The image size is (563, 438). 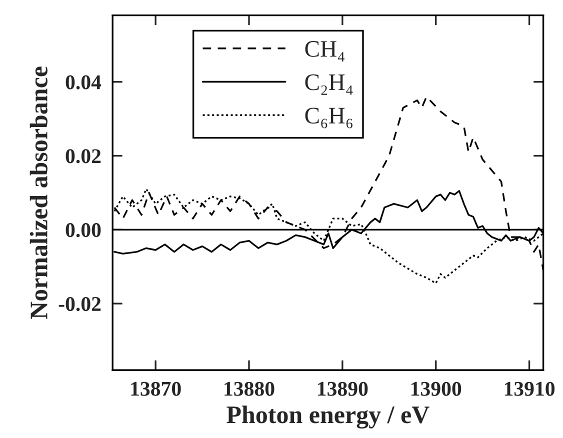 I want to click on y-tick-label: 0.00, so click(x=83, y=230).